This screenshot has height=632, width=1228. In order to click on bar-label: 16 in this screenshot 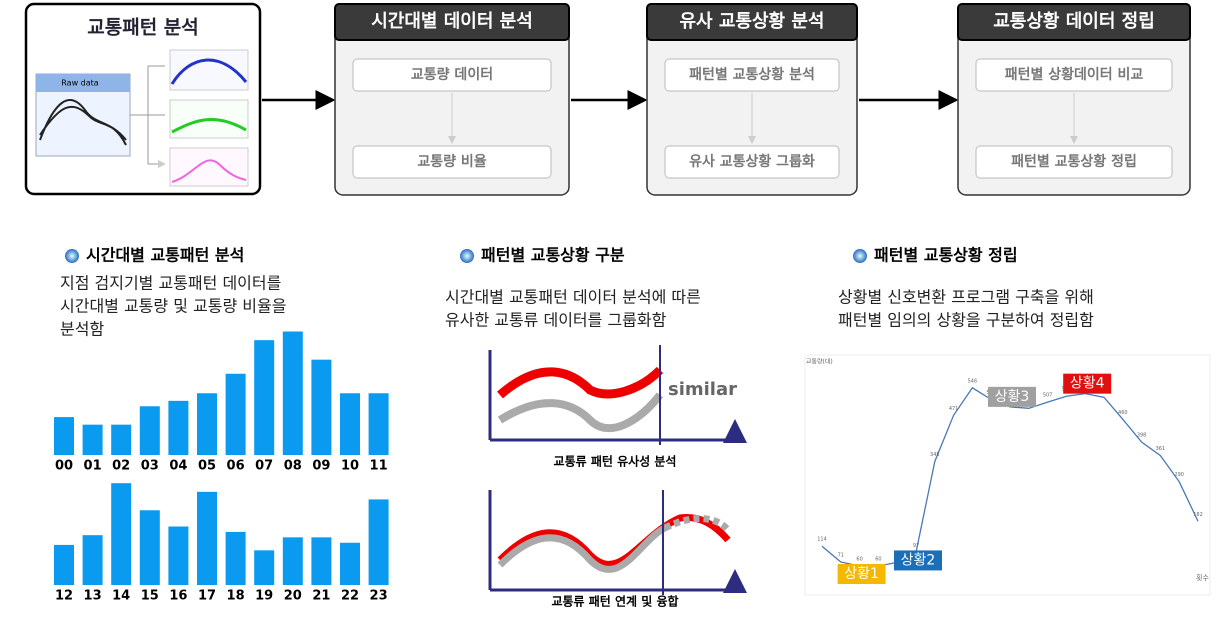, I will do `click(178, 596)`.